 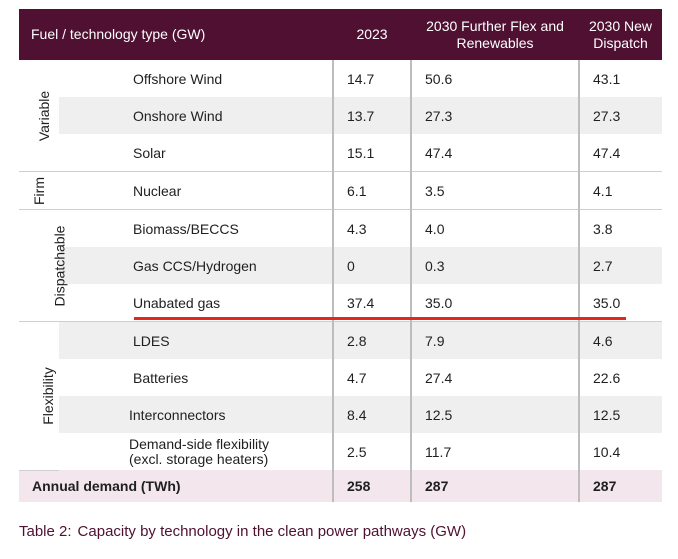 What do you see at coordinates (196, 303) in the screenshot?
I see `row-name: Unabated gas` at bounding box center [196, 303].